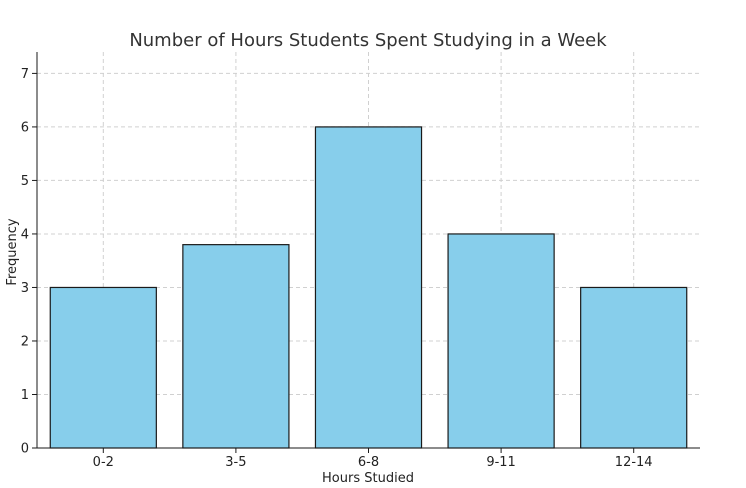 The image size is (746, 488). I want to click on y-tick-label: 5, so click(25, 181).